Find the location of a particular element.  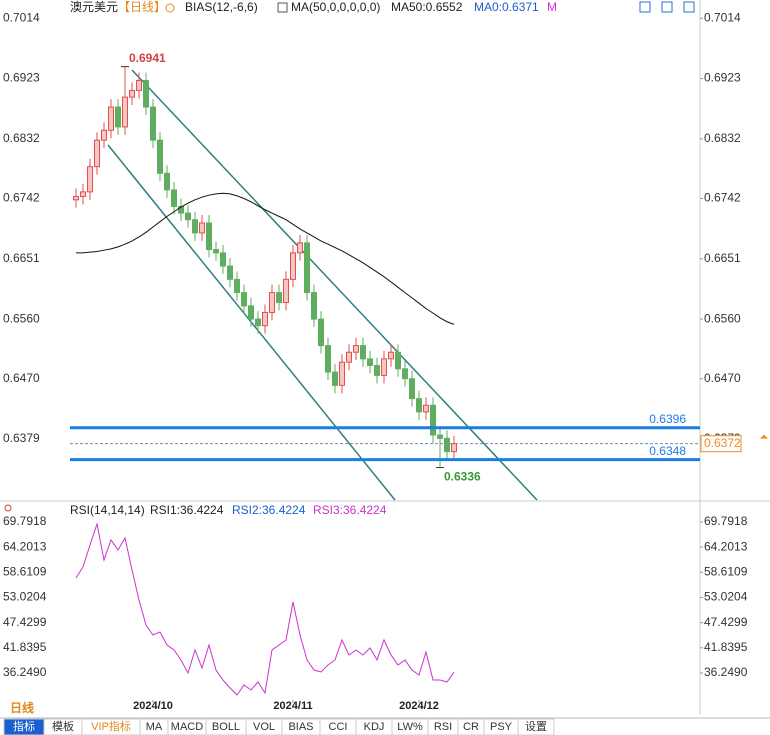

tab is located at coordinates (536, 726).